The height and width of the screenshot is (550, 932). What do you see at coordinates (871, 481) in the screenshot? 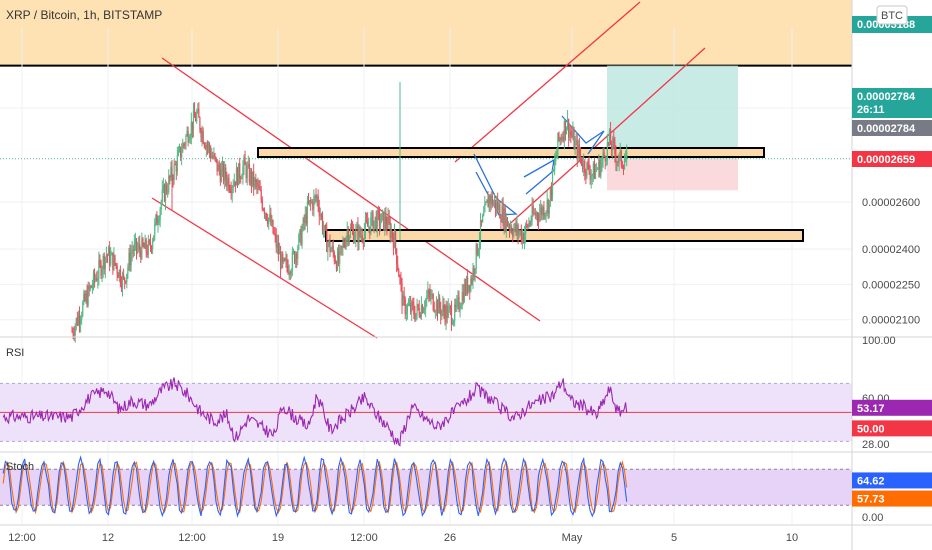
I see `stoch-k-badge-text: 64.62` at bounding box center [871, 481].